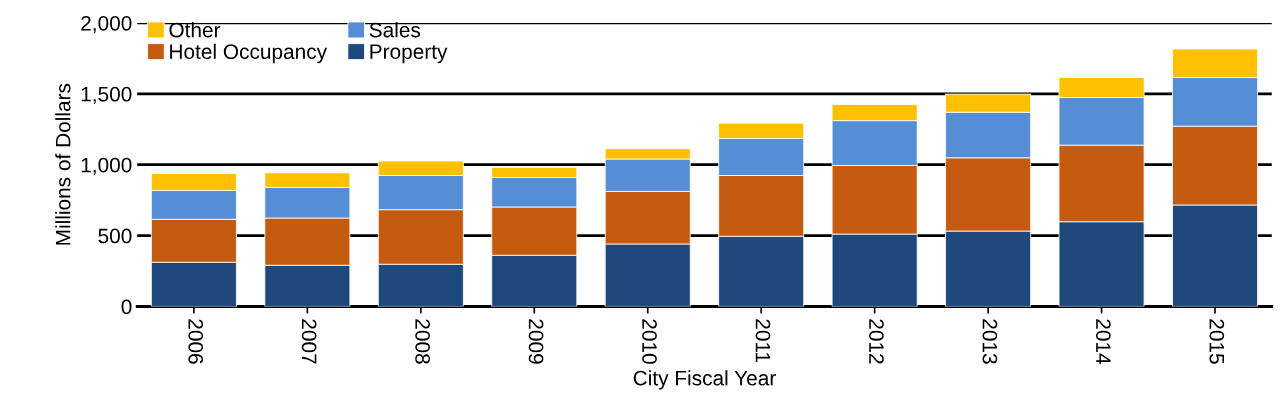 The width and height of the screenshot is (1282, 417). Describe the element at coordinates (649, 341) in the screenshot. I see `x-tick-label: 2010` at that location.